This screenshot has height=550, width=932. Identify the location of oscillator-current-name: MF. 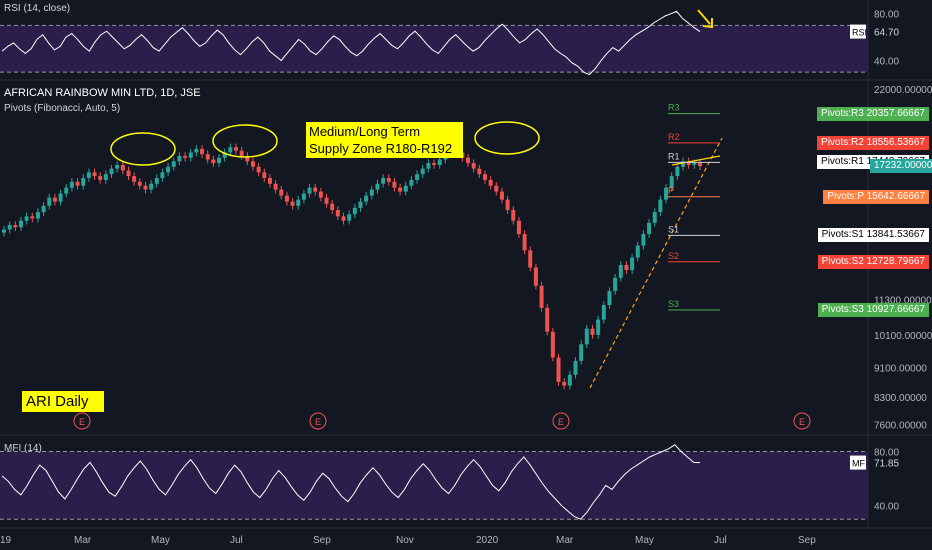
(858, 464).